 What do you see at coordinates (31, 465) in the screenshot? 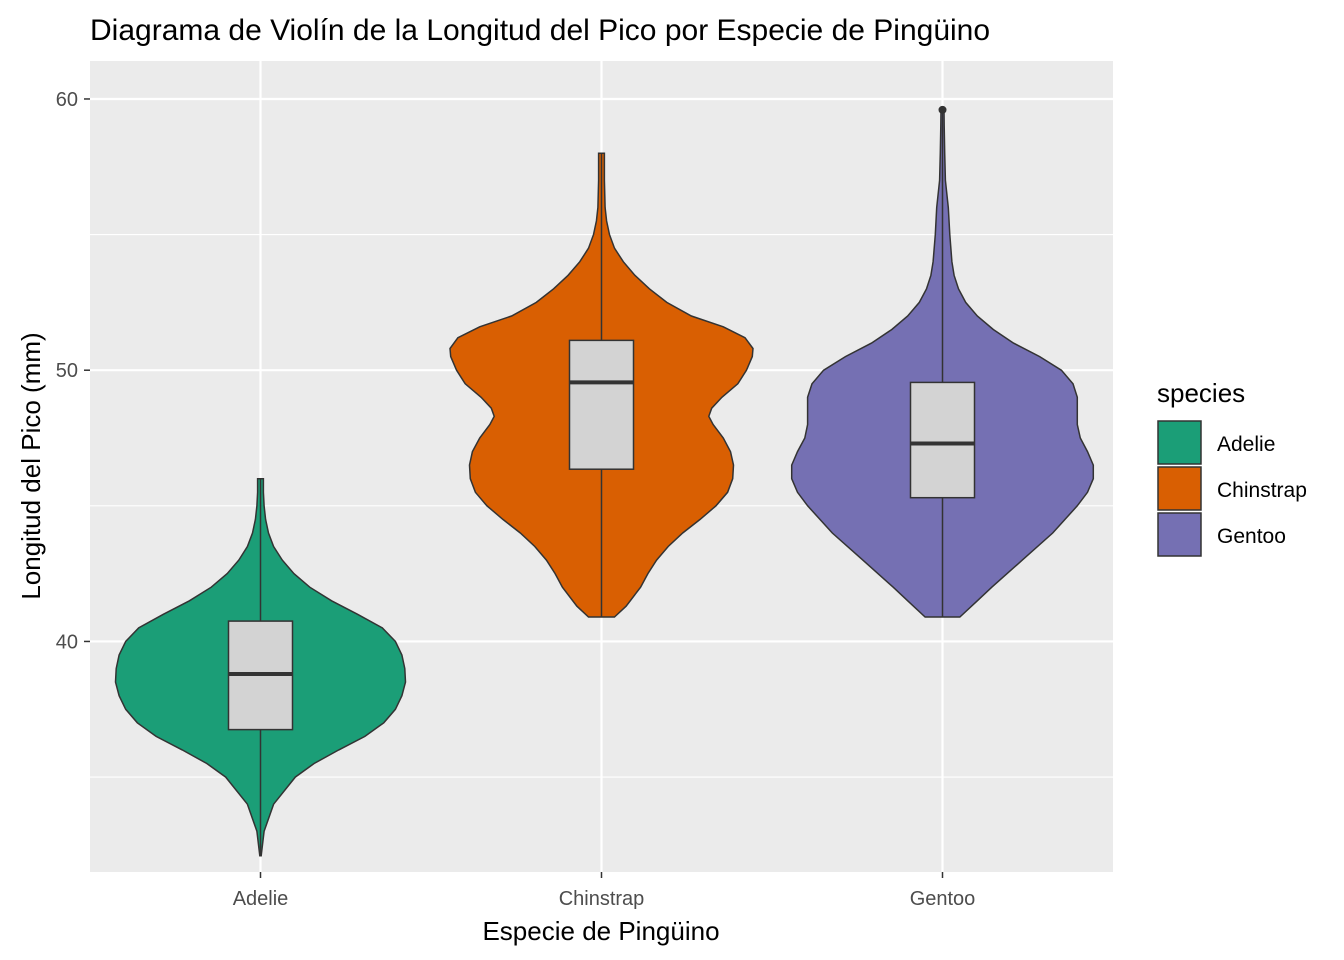
I see `y-axis-title: Longitud del Pico (mm)` at bounding box center [31, 465].